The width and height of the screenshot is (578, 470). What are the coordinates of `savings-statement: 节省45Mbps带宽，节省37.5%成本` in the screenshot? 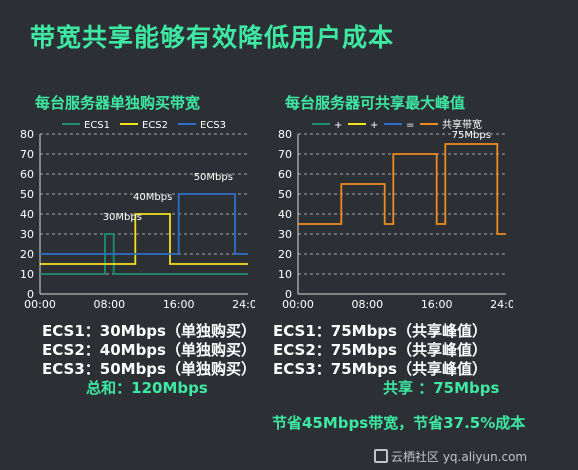 It's located at (399, 423).